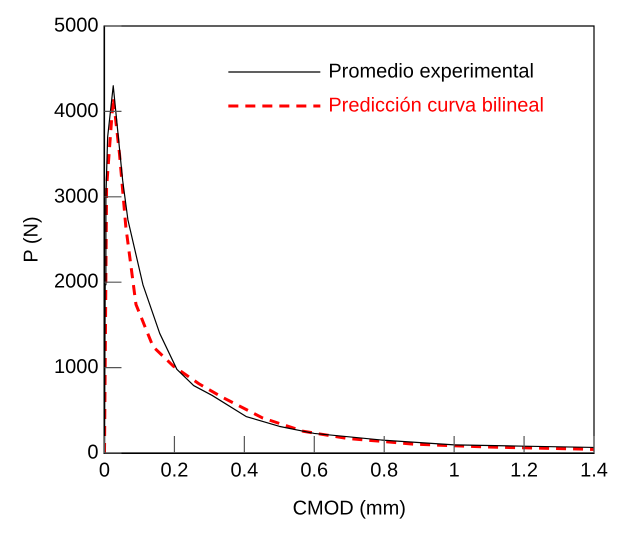  Describe the element at coordinates (76, 367) in the screenshot. I see `y-tick-label: 1000` at that location.